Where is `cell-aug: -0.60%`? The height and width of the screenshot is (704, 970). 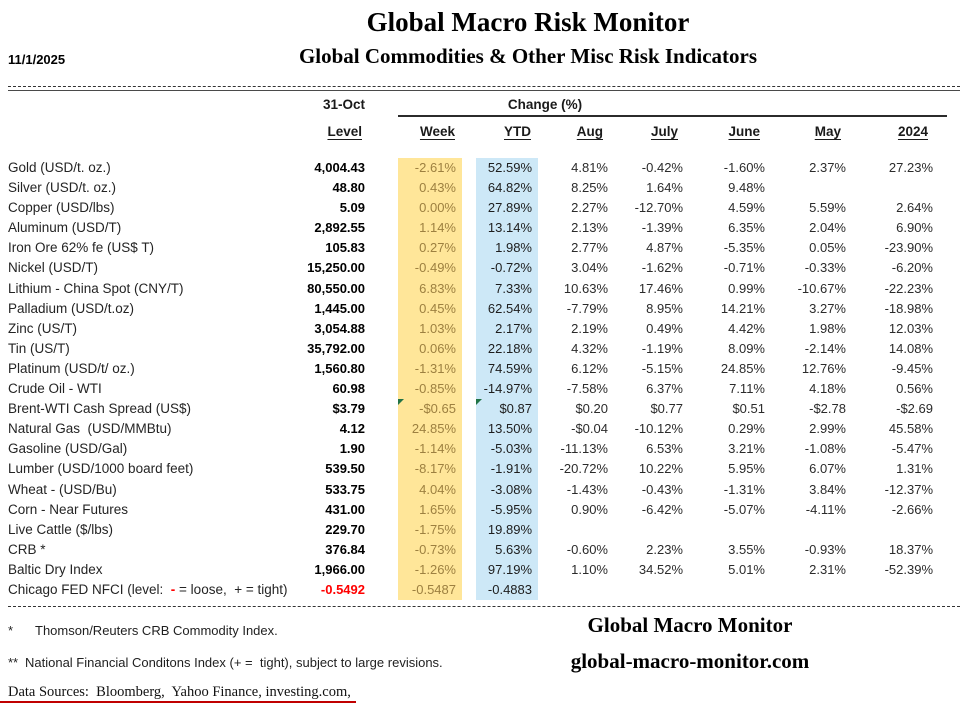 cell-aug: -0.60% is located at coordinates (587, 549).